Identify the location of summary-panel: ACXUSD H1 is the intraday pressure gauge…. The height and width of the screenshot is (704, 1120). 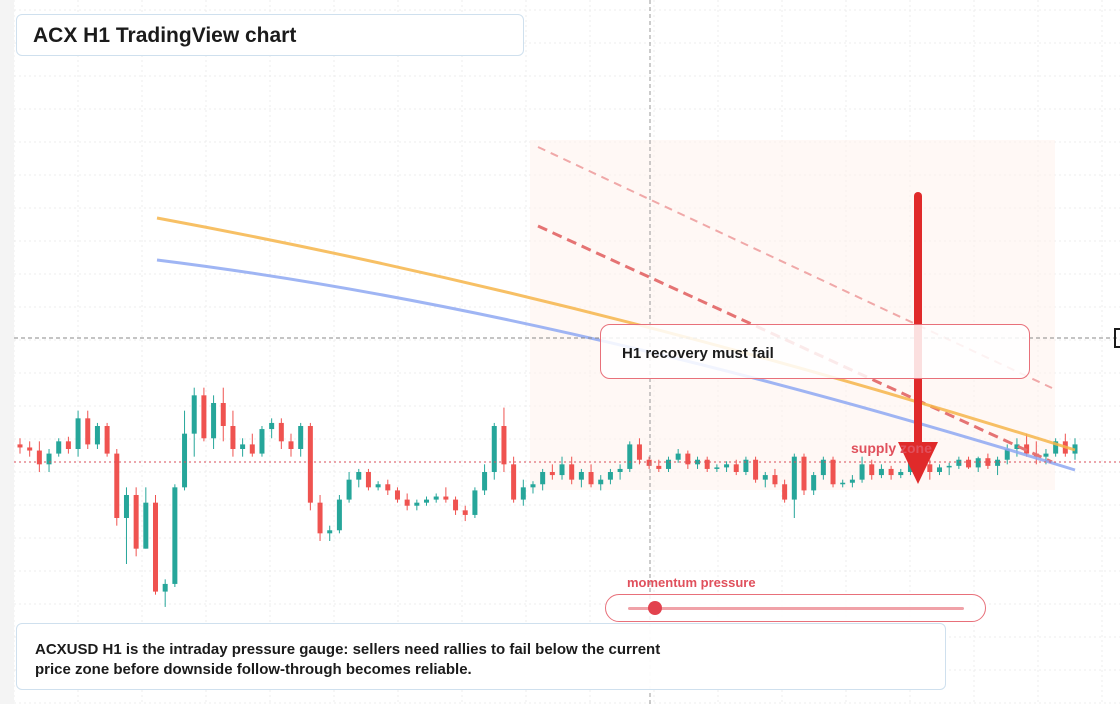
(481, 656).